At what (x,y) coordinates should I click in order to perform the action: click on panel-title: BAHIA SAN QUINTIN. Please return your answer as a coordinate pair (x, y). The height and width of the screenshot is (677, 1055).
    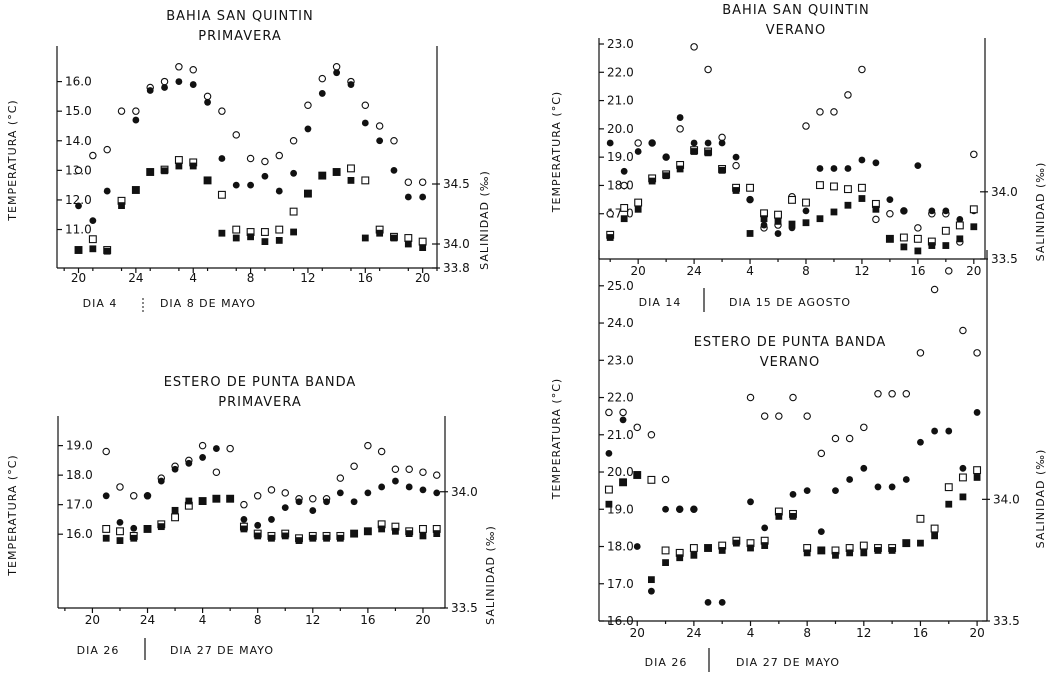
    Looking at the image, I should click on (796, 10).